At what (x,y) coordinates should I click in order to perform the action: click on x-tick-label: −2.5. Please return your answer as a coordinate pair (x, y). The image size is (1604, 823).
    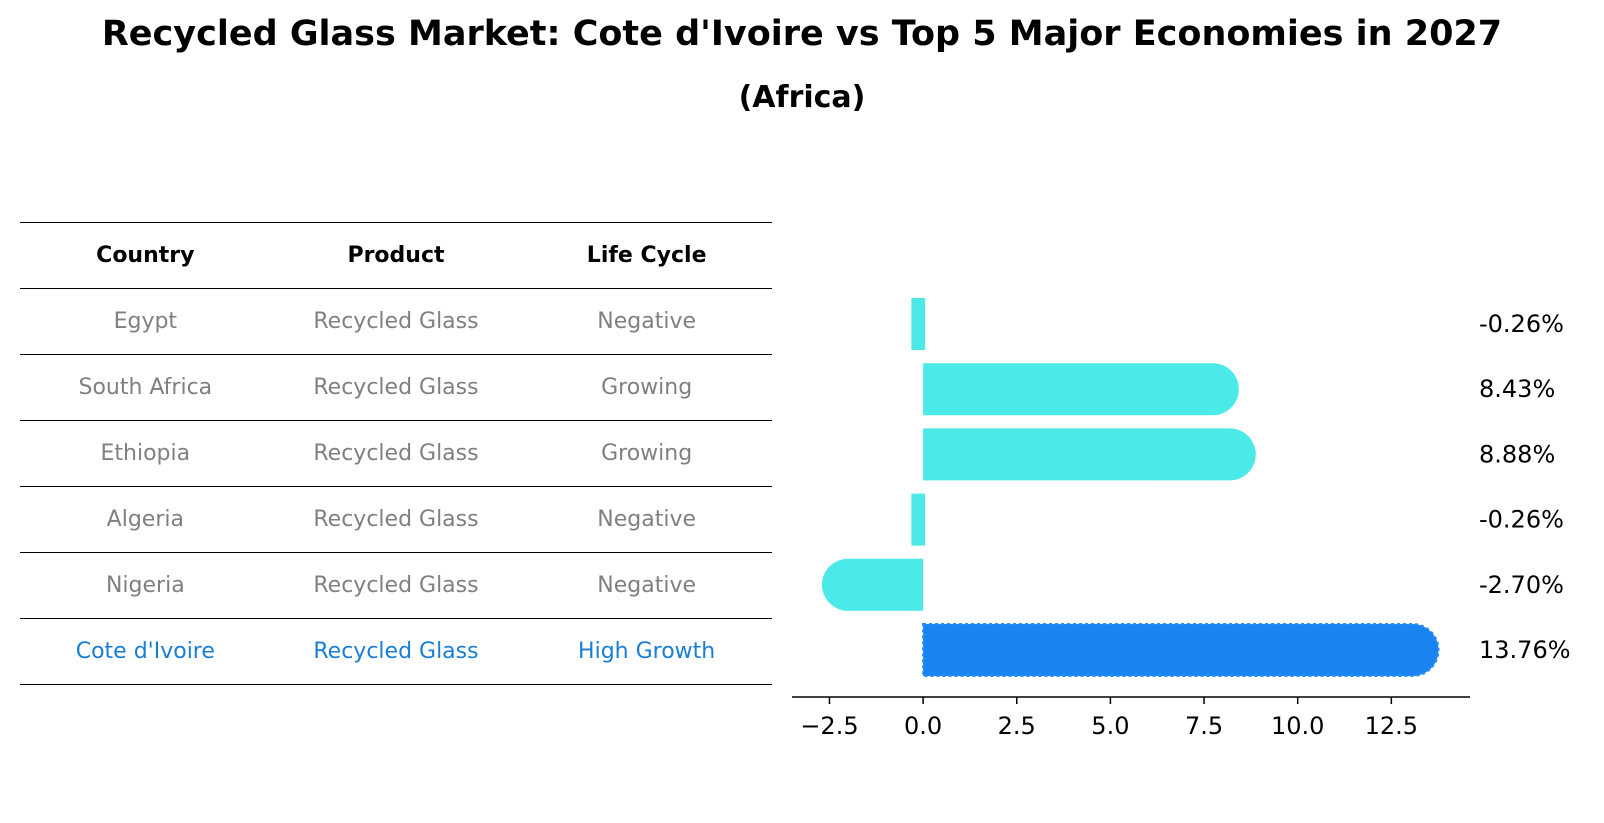
    Looking at the image, I should click on (829, 726).